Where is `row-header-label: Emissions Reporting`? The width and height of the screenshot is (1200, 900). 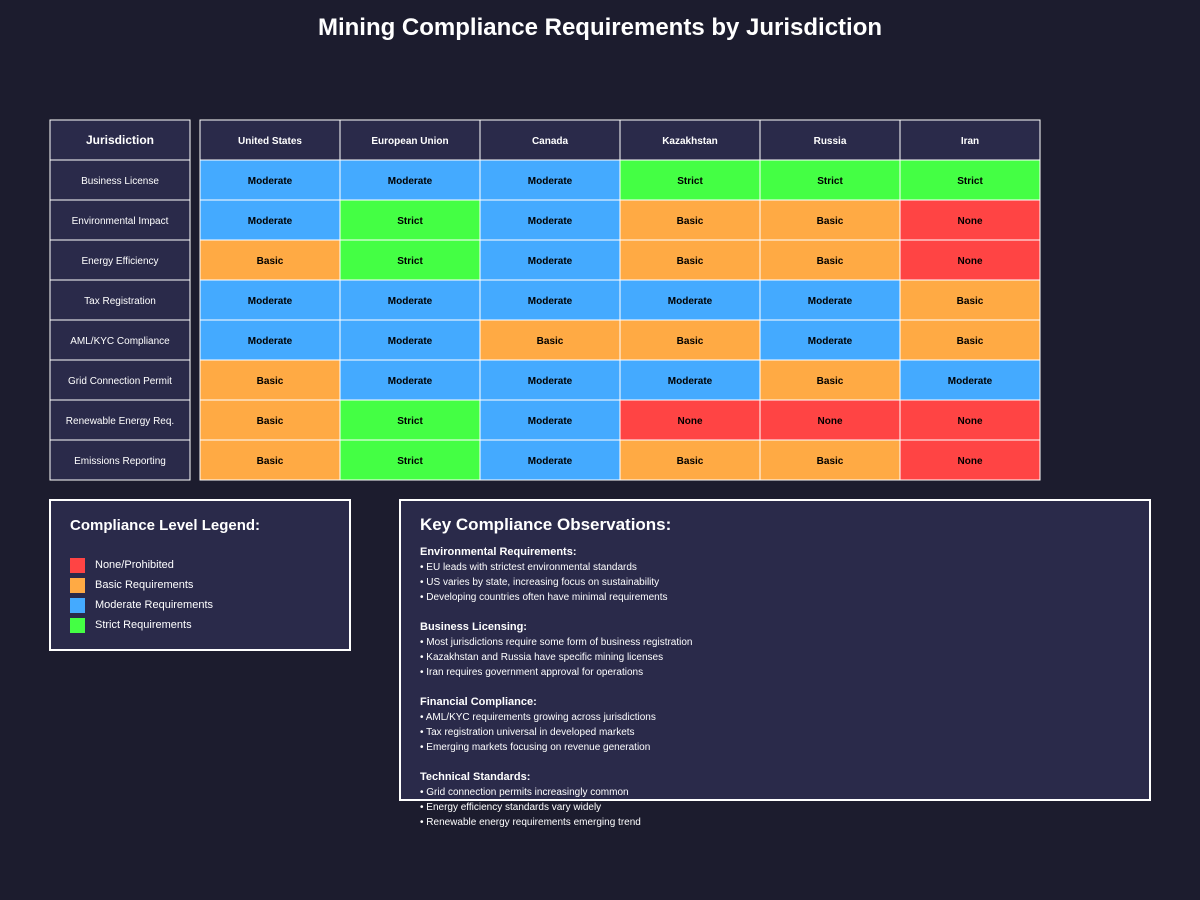
row-header-label: Emissions Reporting is located at coordinates (120, 461).